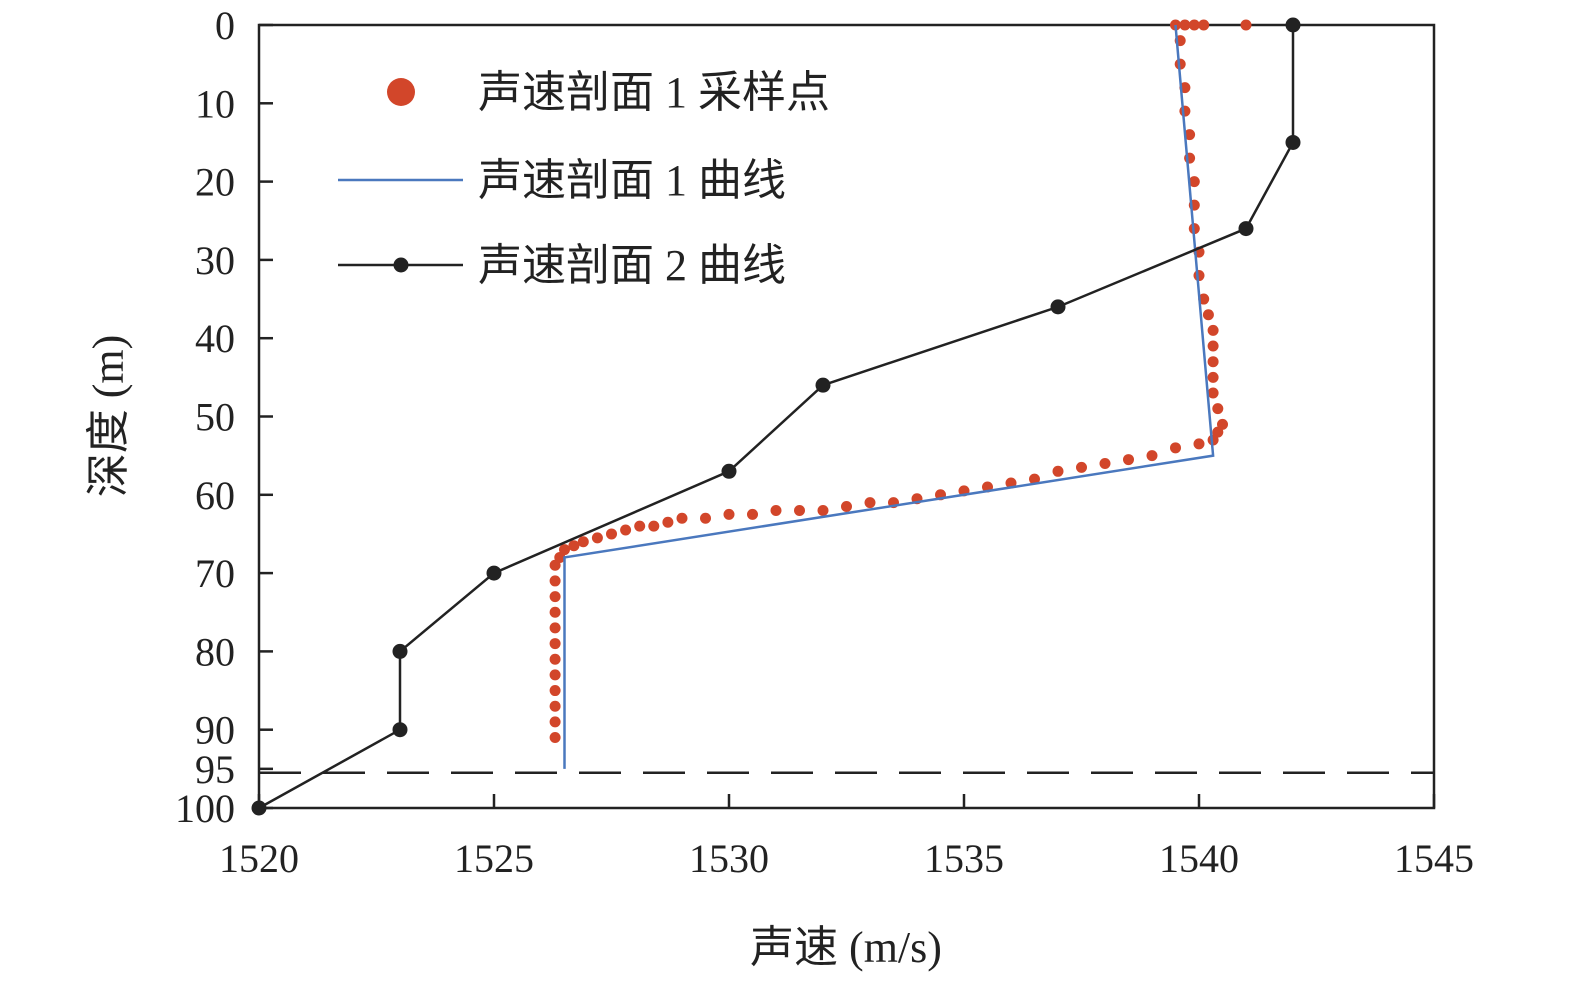  What do you see at coordinates (729, 858) in the screenshot?
I see `x-tick-label: 1530` at bounding box center [729, 858].